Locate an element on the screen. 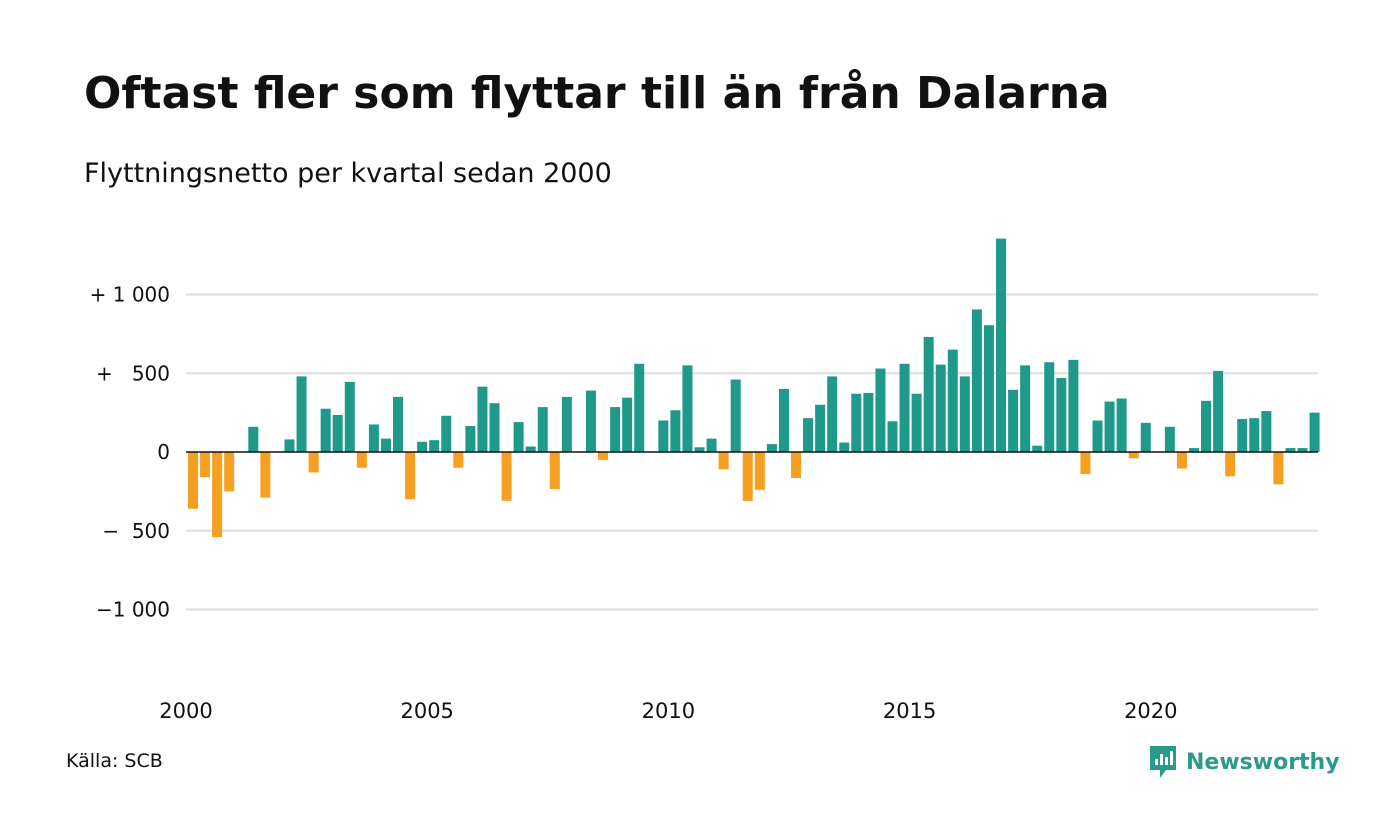 The width and height of the screenshot is (1400, 840). y-axis-tick-labels: + 1 000 + 500 0 − 500 −1 000 is located at coordinates (130, 452).